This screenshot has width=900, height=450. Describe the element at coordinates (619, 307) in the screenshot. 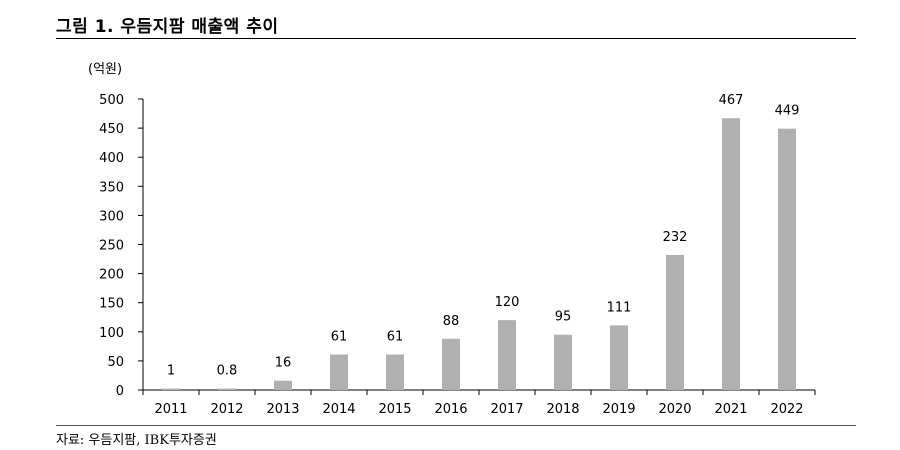

I see `data-label: 111` at that location.